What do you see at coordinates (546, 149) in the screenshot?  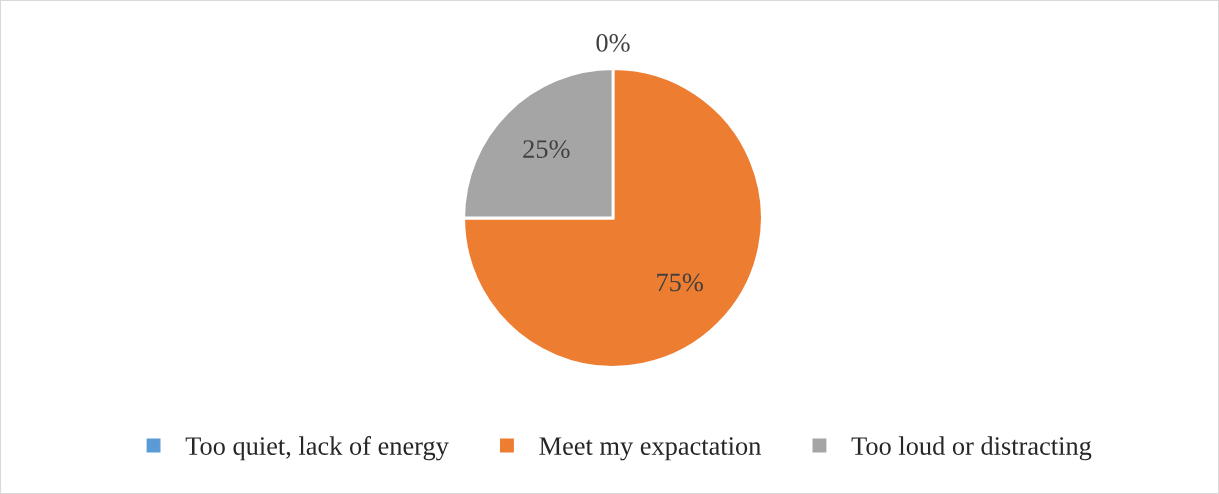 I see `data-label: 25%` at bounding box center [546, 149].